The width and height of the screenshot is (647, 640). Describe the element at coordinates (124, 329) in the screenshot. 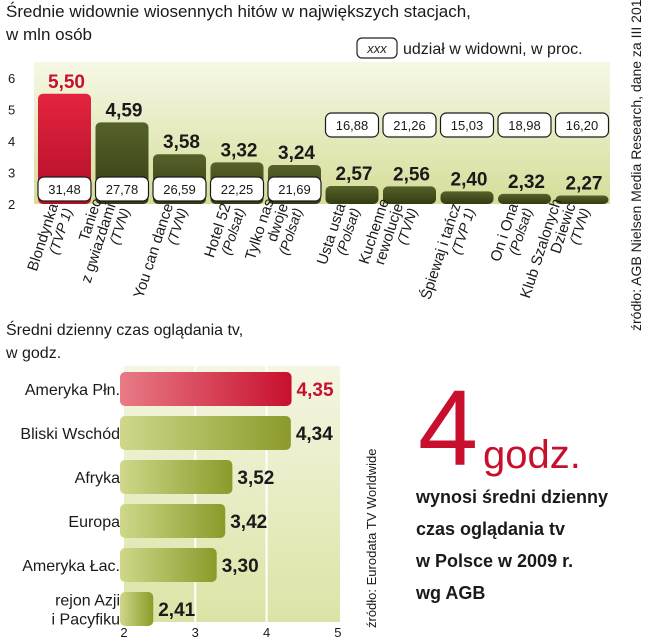

I see `bottom-chart-title: Średni dzienny czas oglądania tv,` at that location.